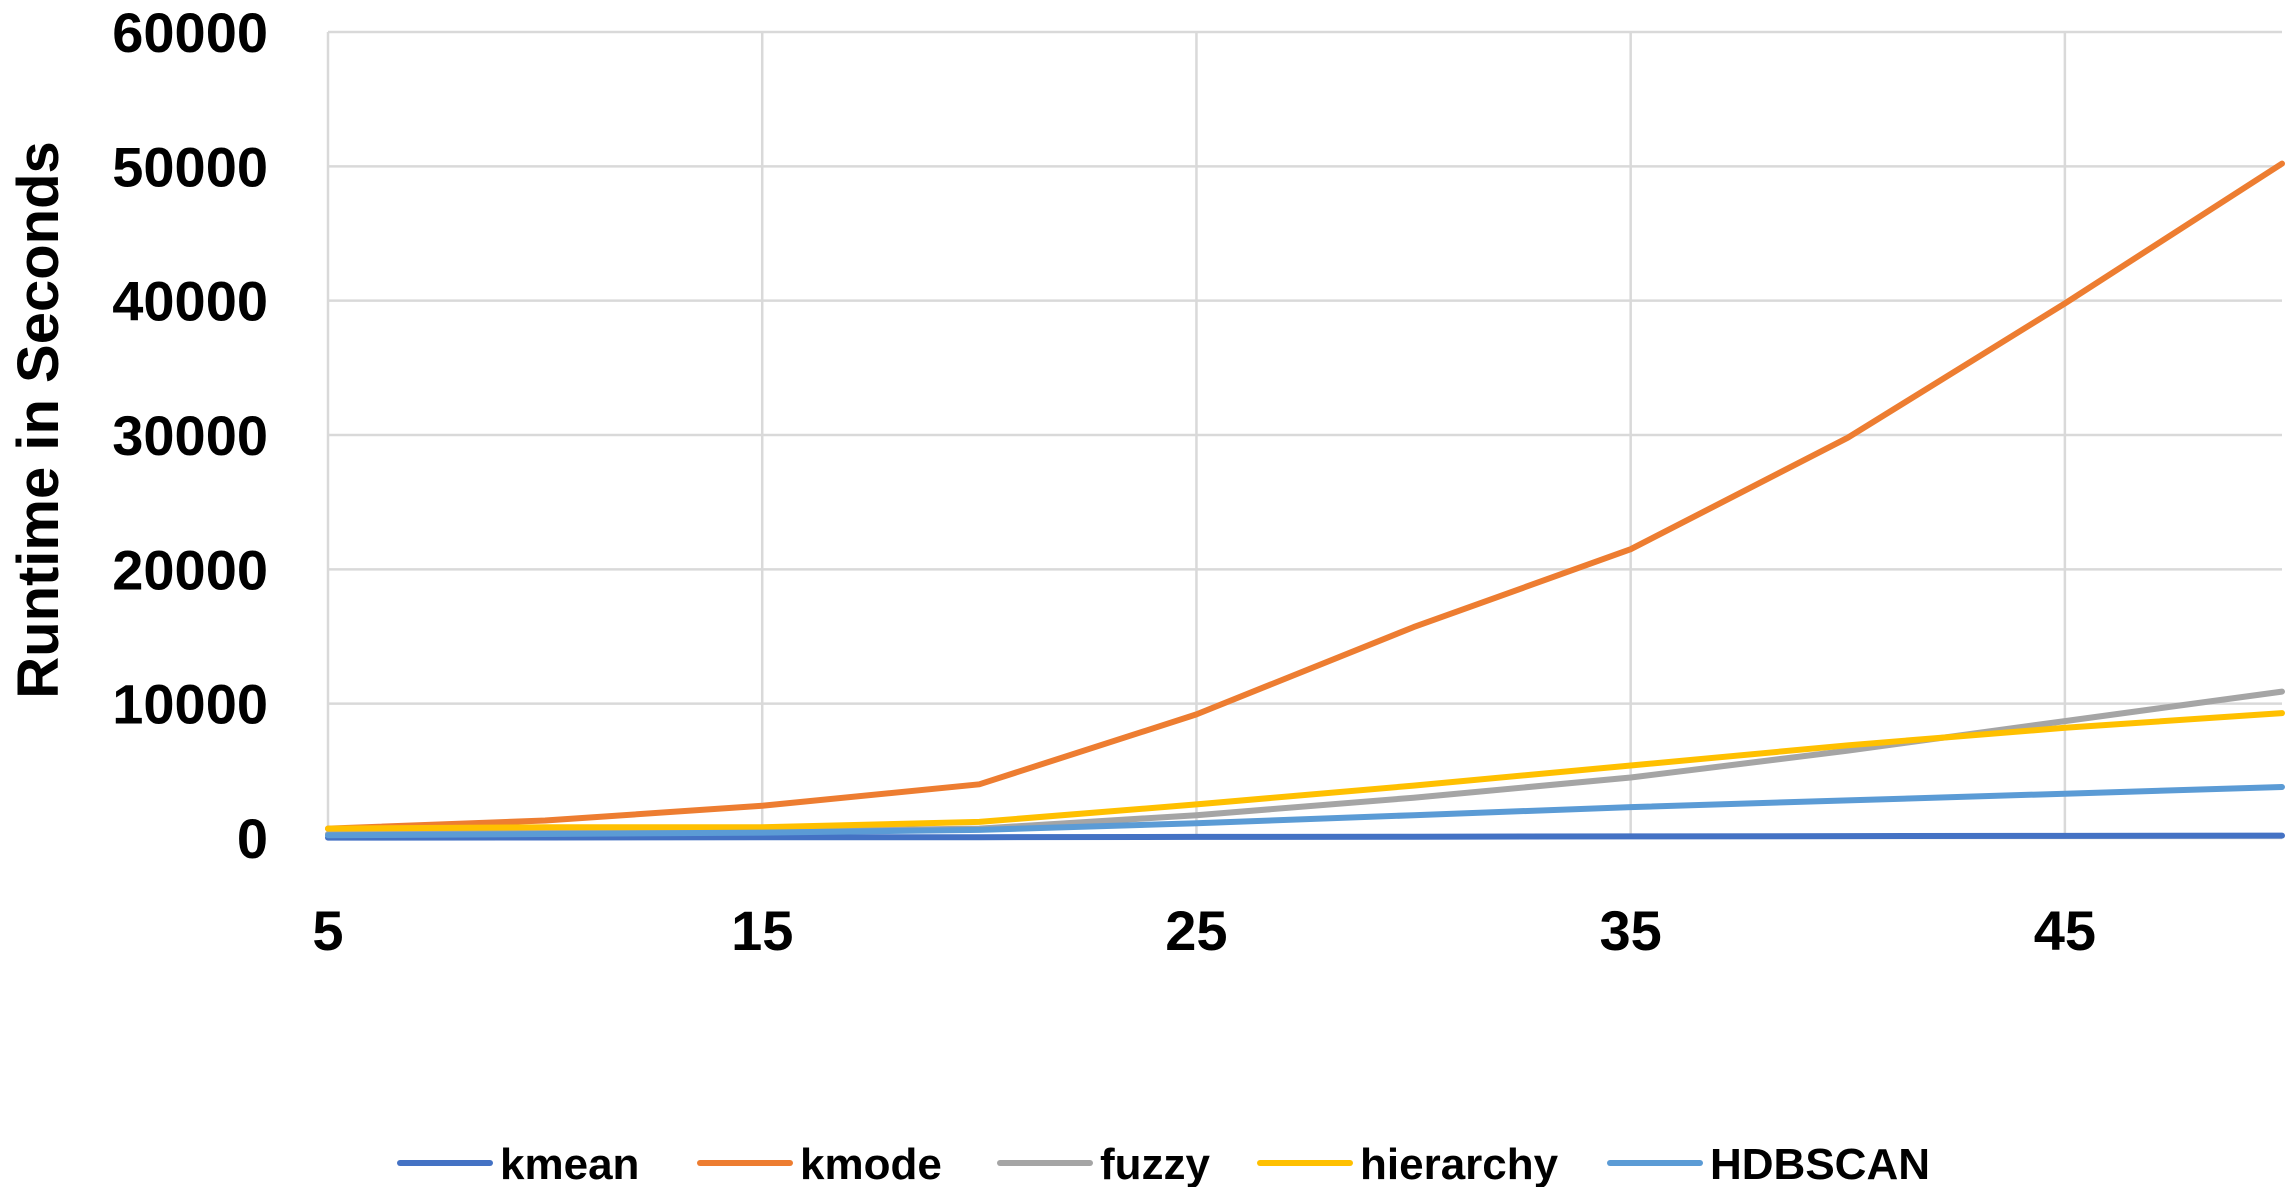 This screenshot has height=1187, width=2289. I want to click on y-tick-label: 0, so click(252, 838).